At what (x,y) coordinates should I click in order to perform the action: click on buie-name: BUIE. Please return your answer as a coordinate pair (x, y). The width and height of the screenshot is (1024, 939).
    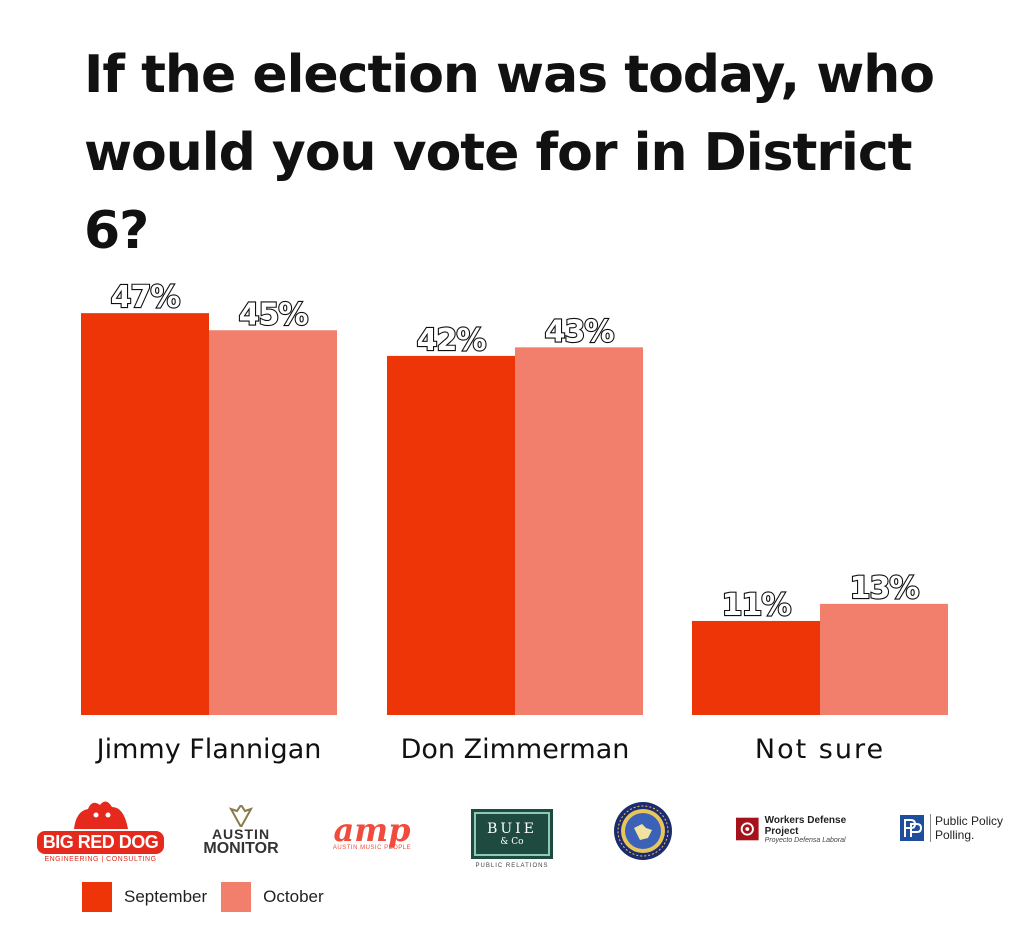
    Looking at the image, I should click on (512, 829).